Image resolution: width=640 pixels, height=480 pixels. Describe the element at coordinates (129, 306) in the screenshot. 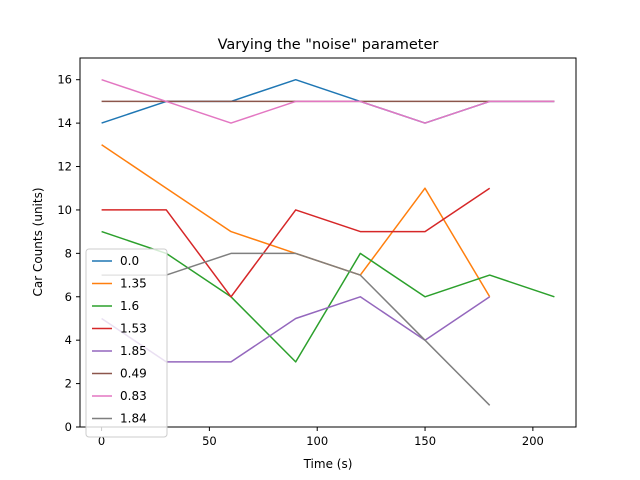

I see `legend-label-2: 1.6` at that location.